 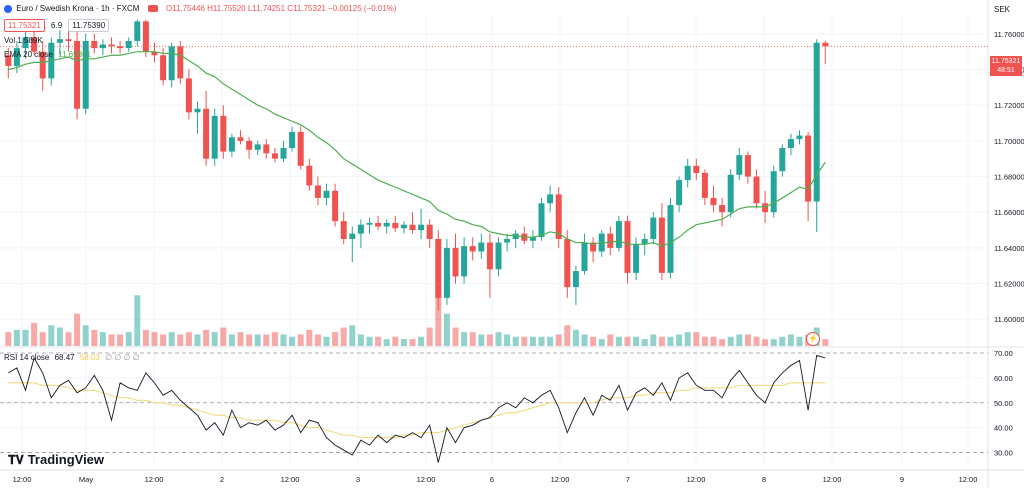 What do you see at coordinates (27, 357) in the screenshot?
I see `rsi-label: RSI 14 close` at bounding box center [27, 357].